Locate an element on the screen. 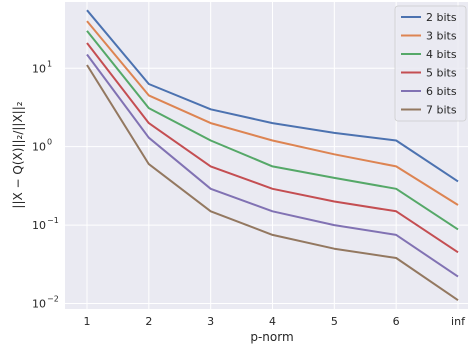  x-tick-label: 3 is located at coordinates (210, 321).